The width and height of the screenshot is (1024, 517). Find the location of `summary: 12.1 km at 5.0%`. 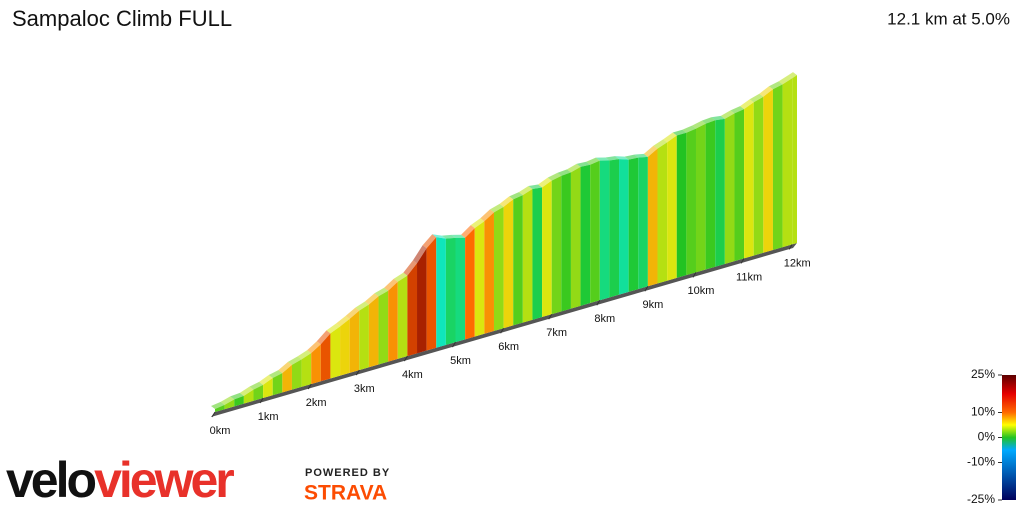

summary: 12.1 km at 5.0% is located at coordinates (948, 18).